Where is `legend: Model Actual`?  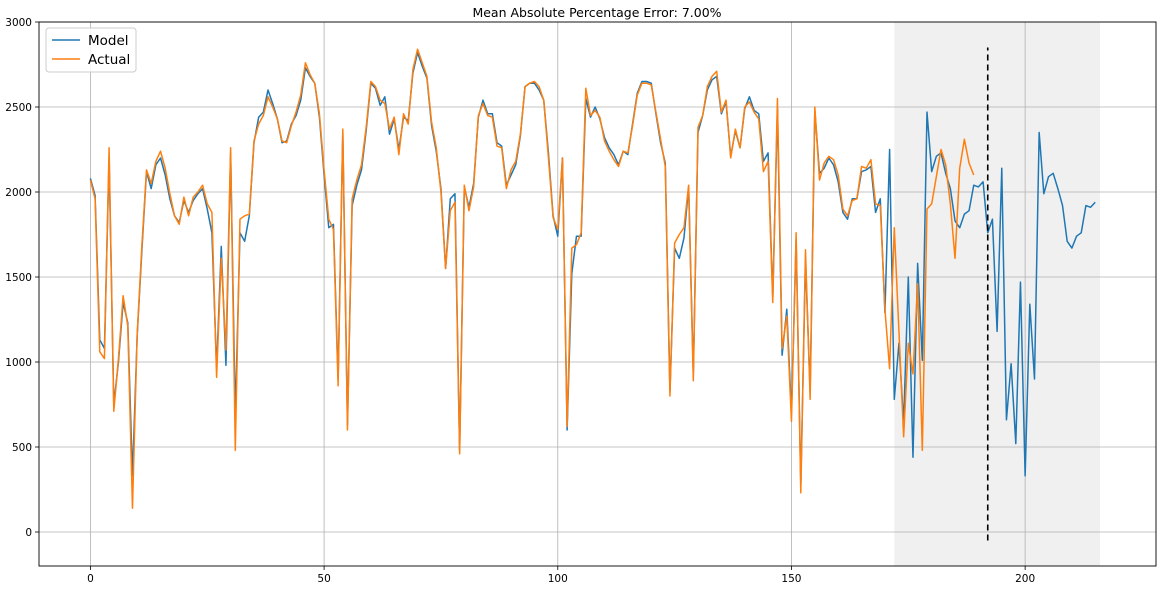 legend: Model Actual is located at coordinates (91, 50).